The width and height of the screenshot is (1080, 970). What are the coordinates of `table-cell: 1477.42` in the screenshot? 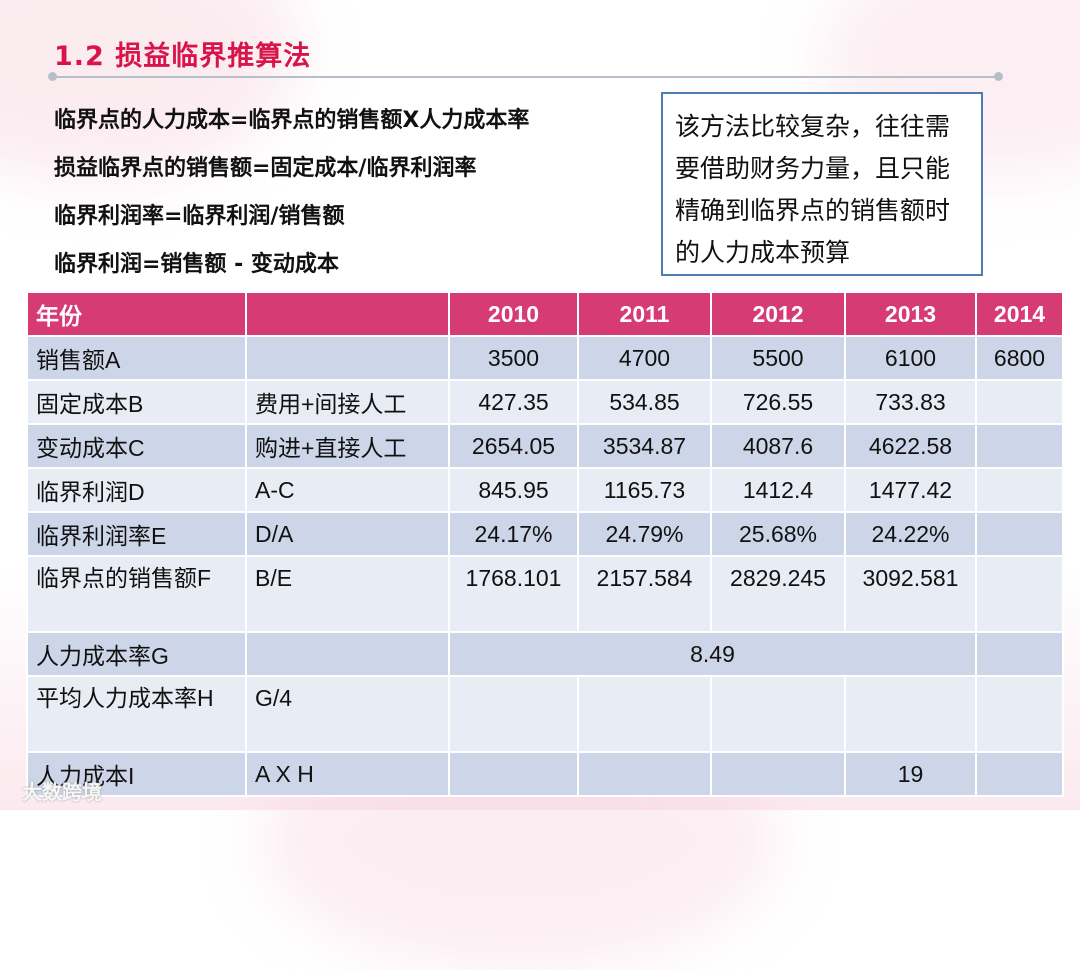 It's located at (910, 490).